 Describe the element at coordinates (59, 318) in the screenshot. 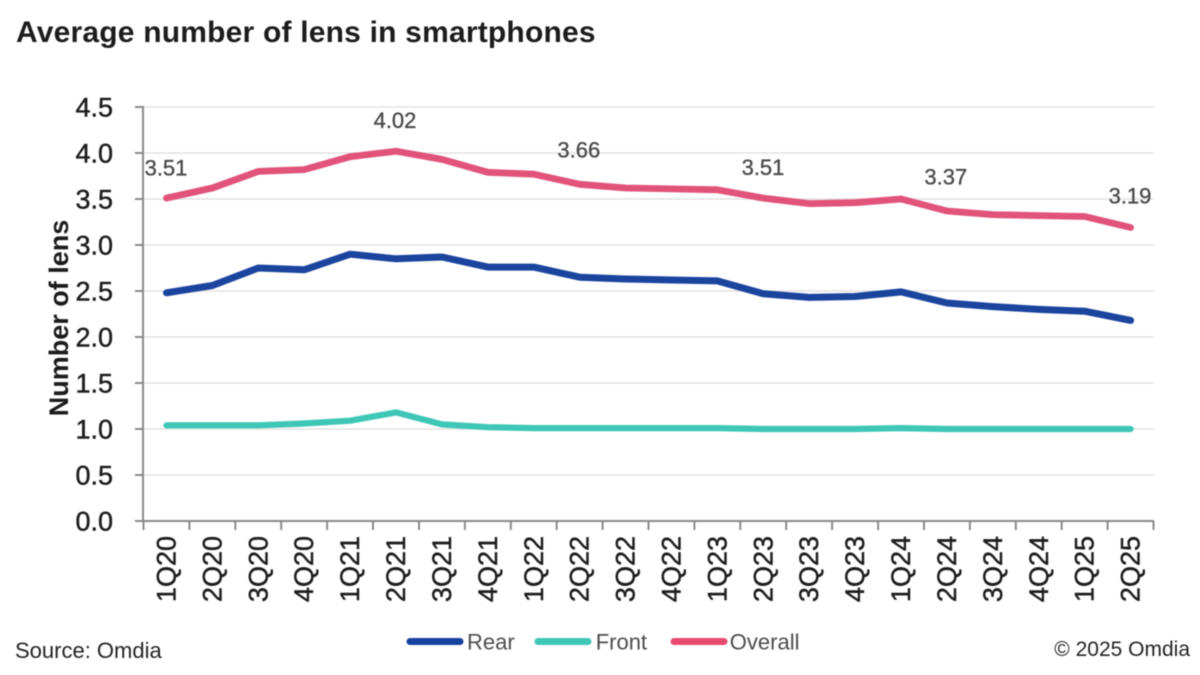

I see `svg-text: Number of lens` at that location.